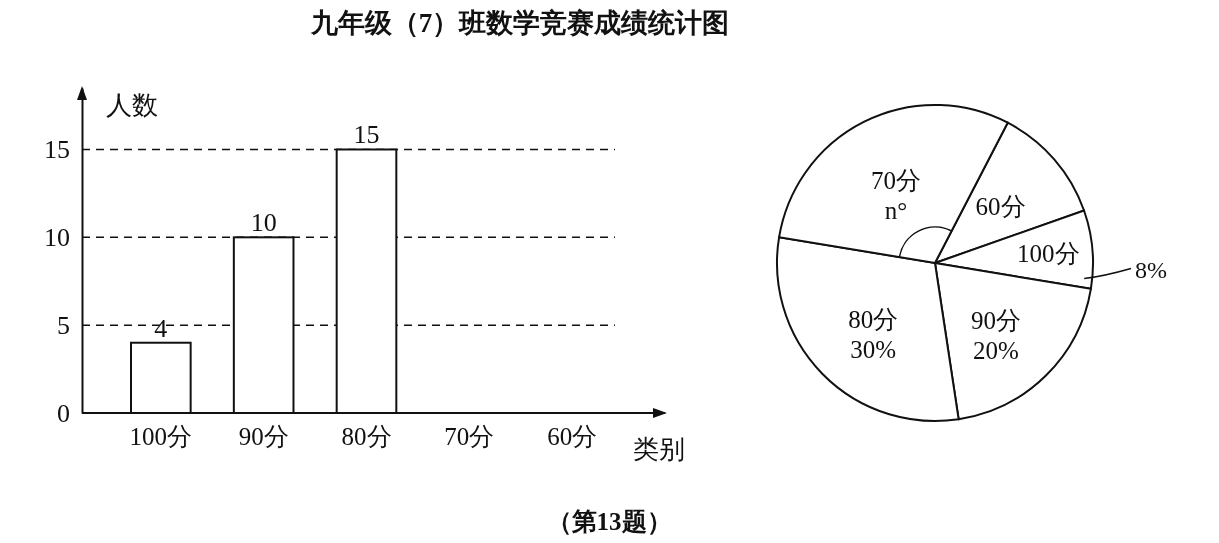  I want to click on x-tick-label: 80分, so click(366, 436).